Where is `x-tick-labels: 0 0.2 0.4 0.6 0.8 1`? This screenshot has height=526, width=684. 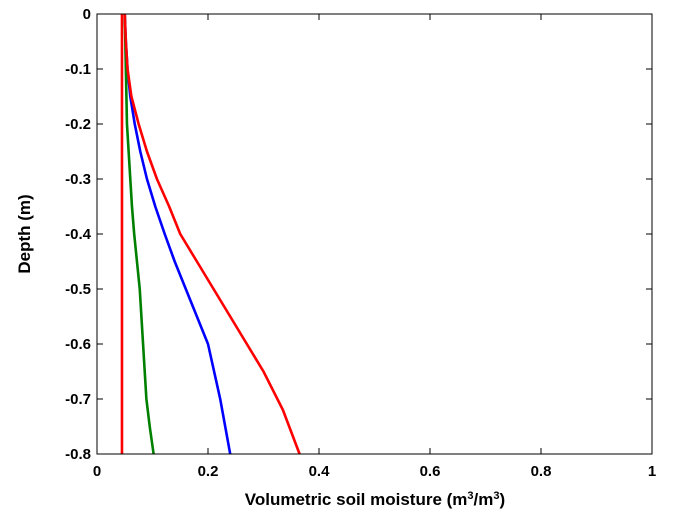
x-tick-labels: 0 0.2 0.4 0.6 0.8 1 is located at coordinates (374, 471).